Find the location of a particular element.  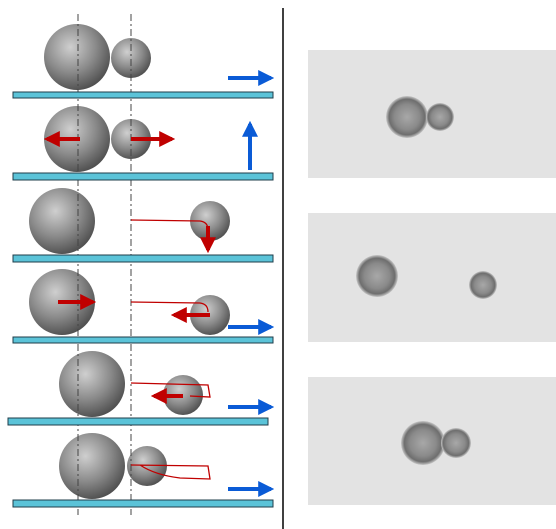

trajectories is located at coordinates (170, 349).